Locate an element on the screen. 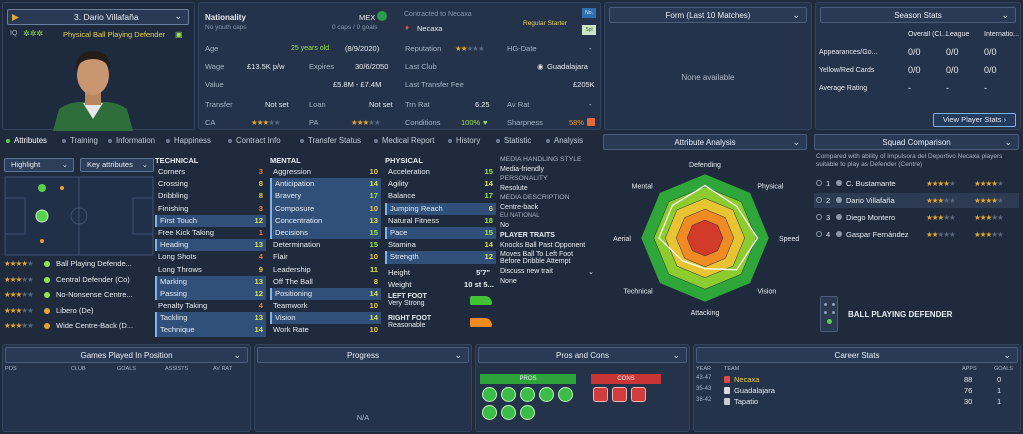 The height and width of the screenshot is (434, 1023). attribute-row: Heading 13 is located at coordinates (210, 245).